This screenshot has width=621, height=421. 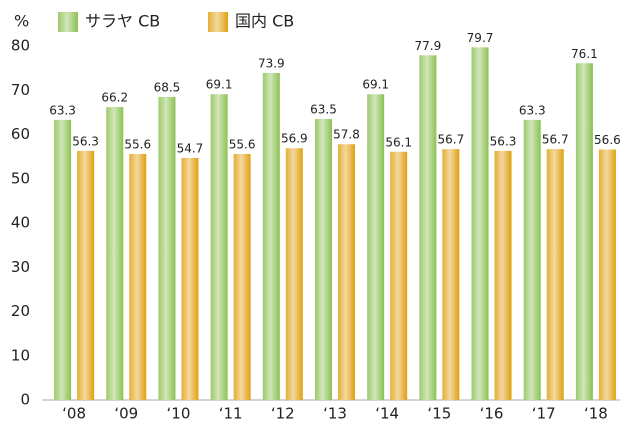 What do you see at coordinates (480, 38) in the screenshot?
I see `value-label: 79.7` at bounding box center [480, 38].